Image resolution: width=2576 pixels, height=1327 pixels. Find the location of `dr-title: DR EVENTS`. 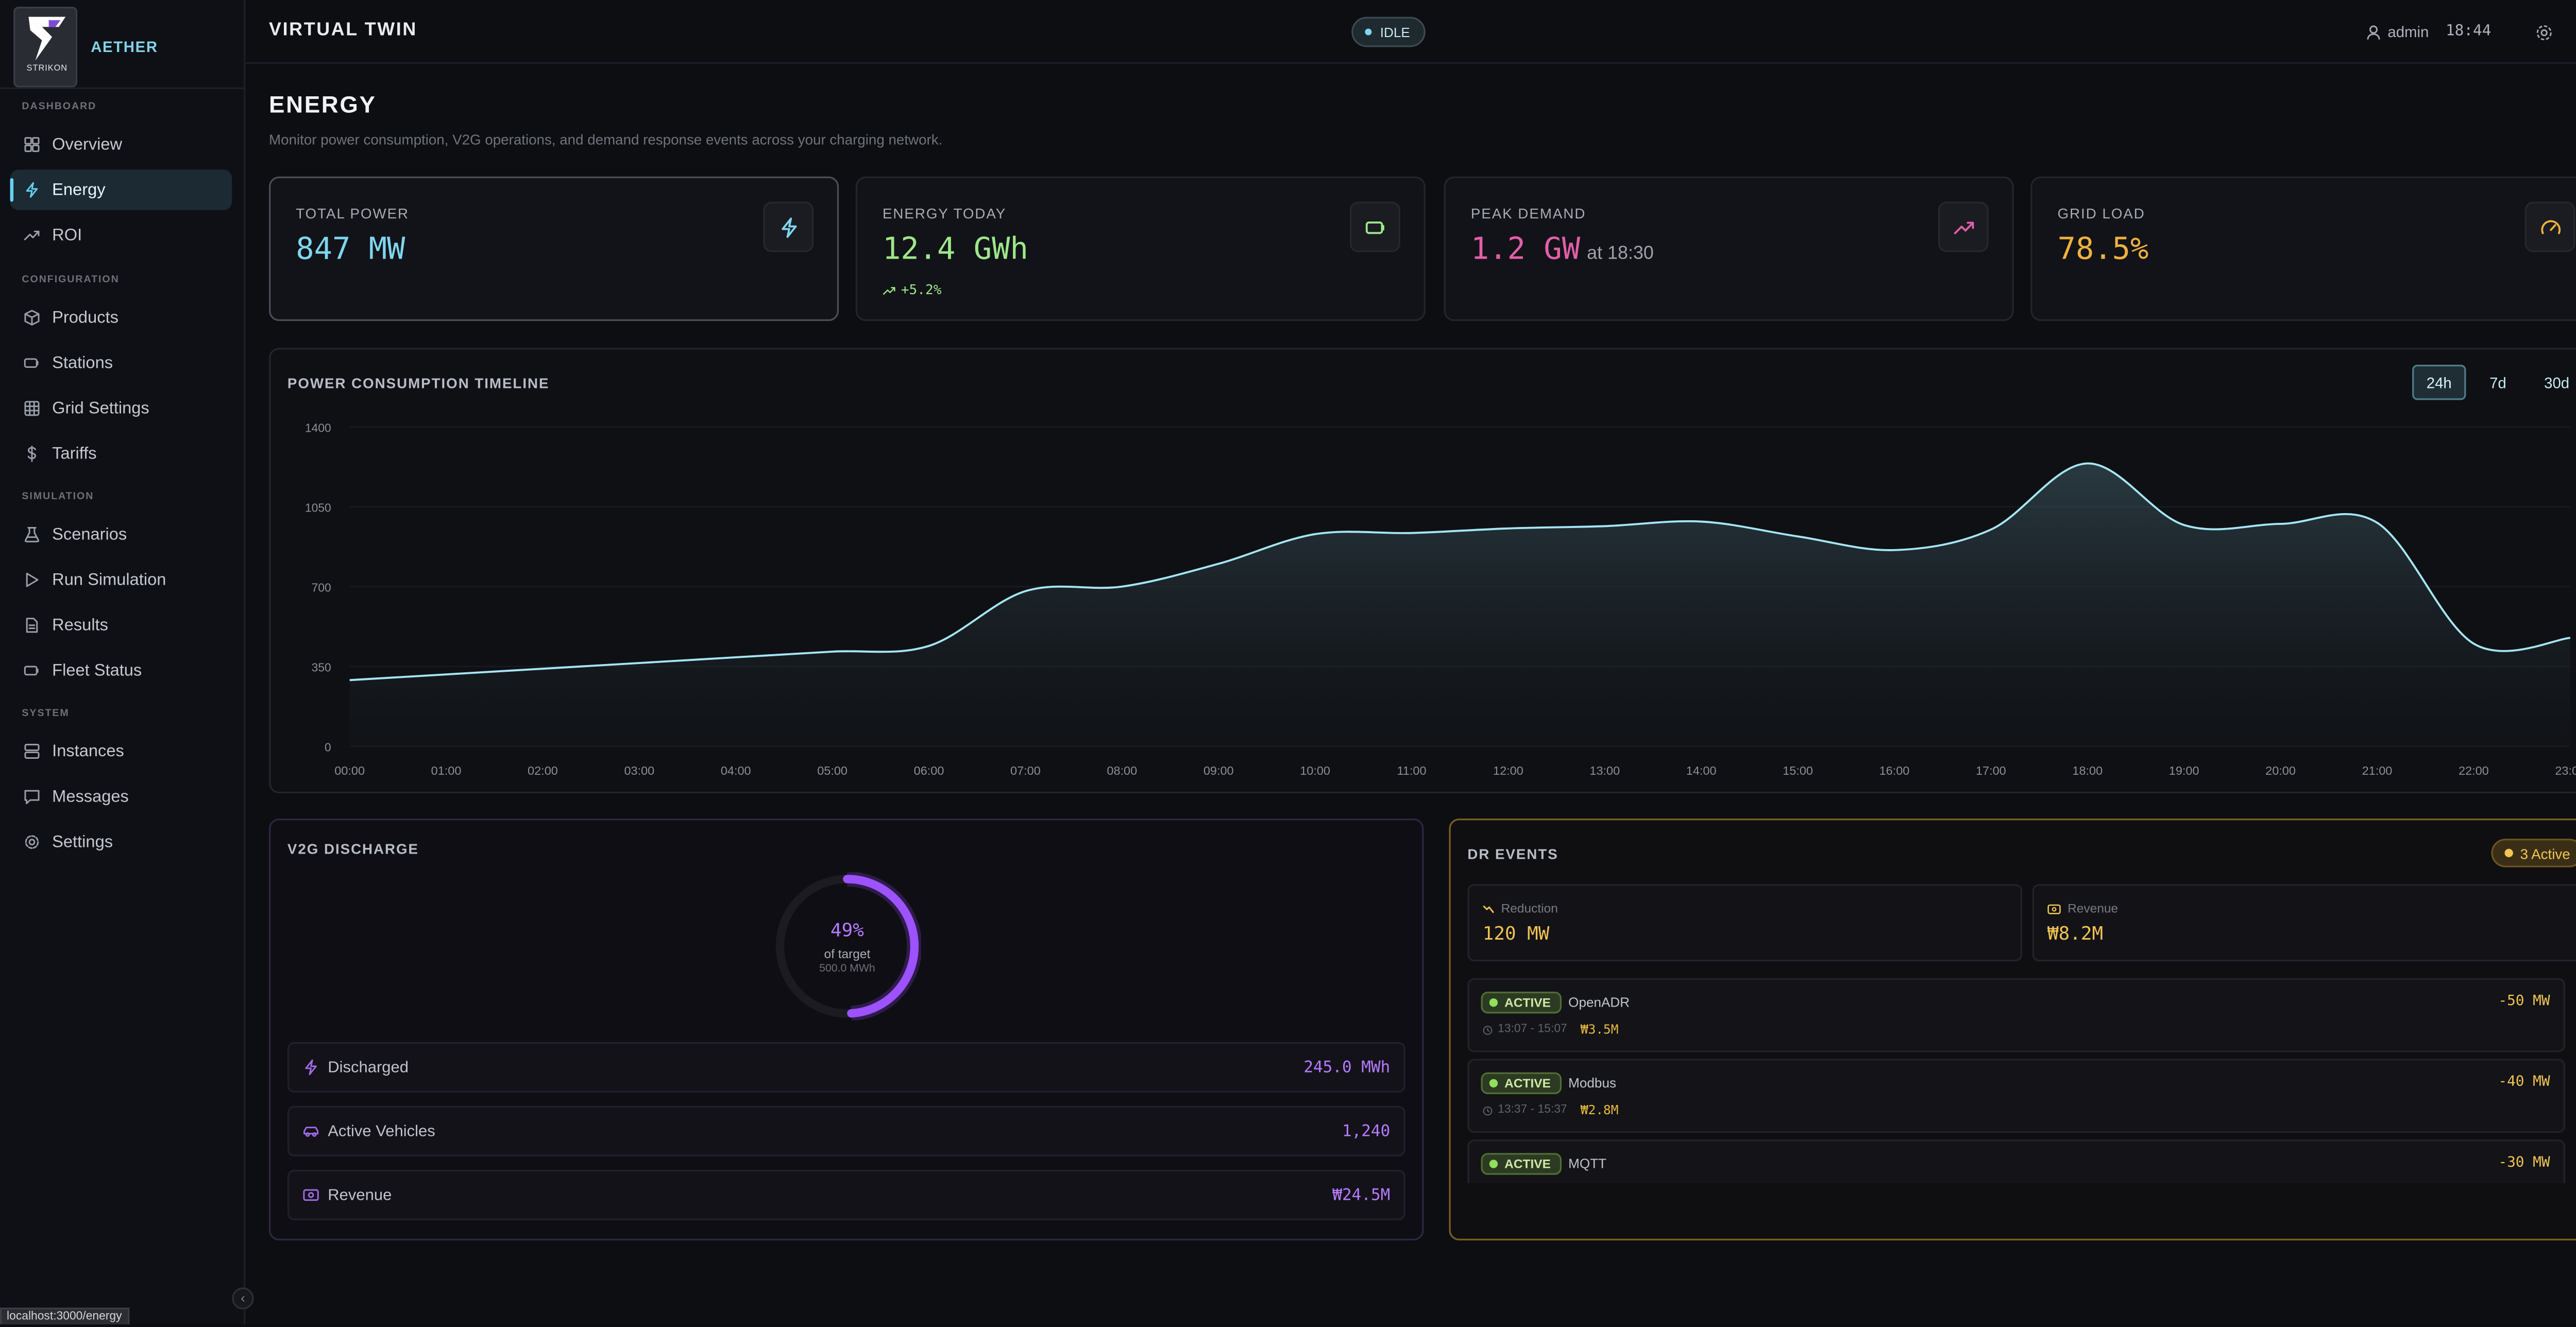

dr-title: DR EVENTS is located at coordinates (1512, 853).